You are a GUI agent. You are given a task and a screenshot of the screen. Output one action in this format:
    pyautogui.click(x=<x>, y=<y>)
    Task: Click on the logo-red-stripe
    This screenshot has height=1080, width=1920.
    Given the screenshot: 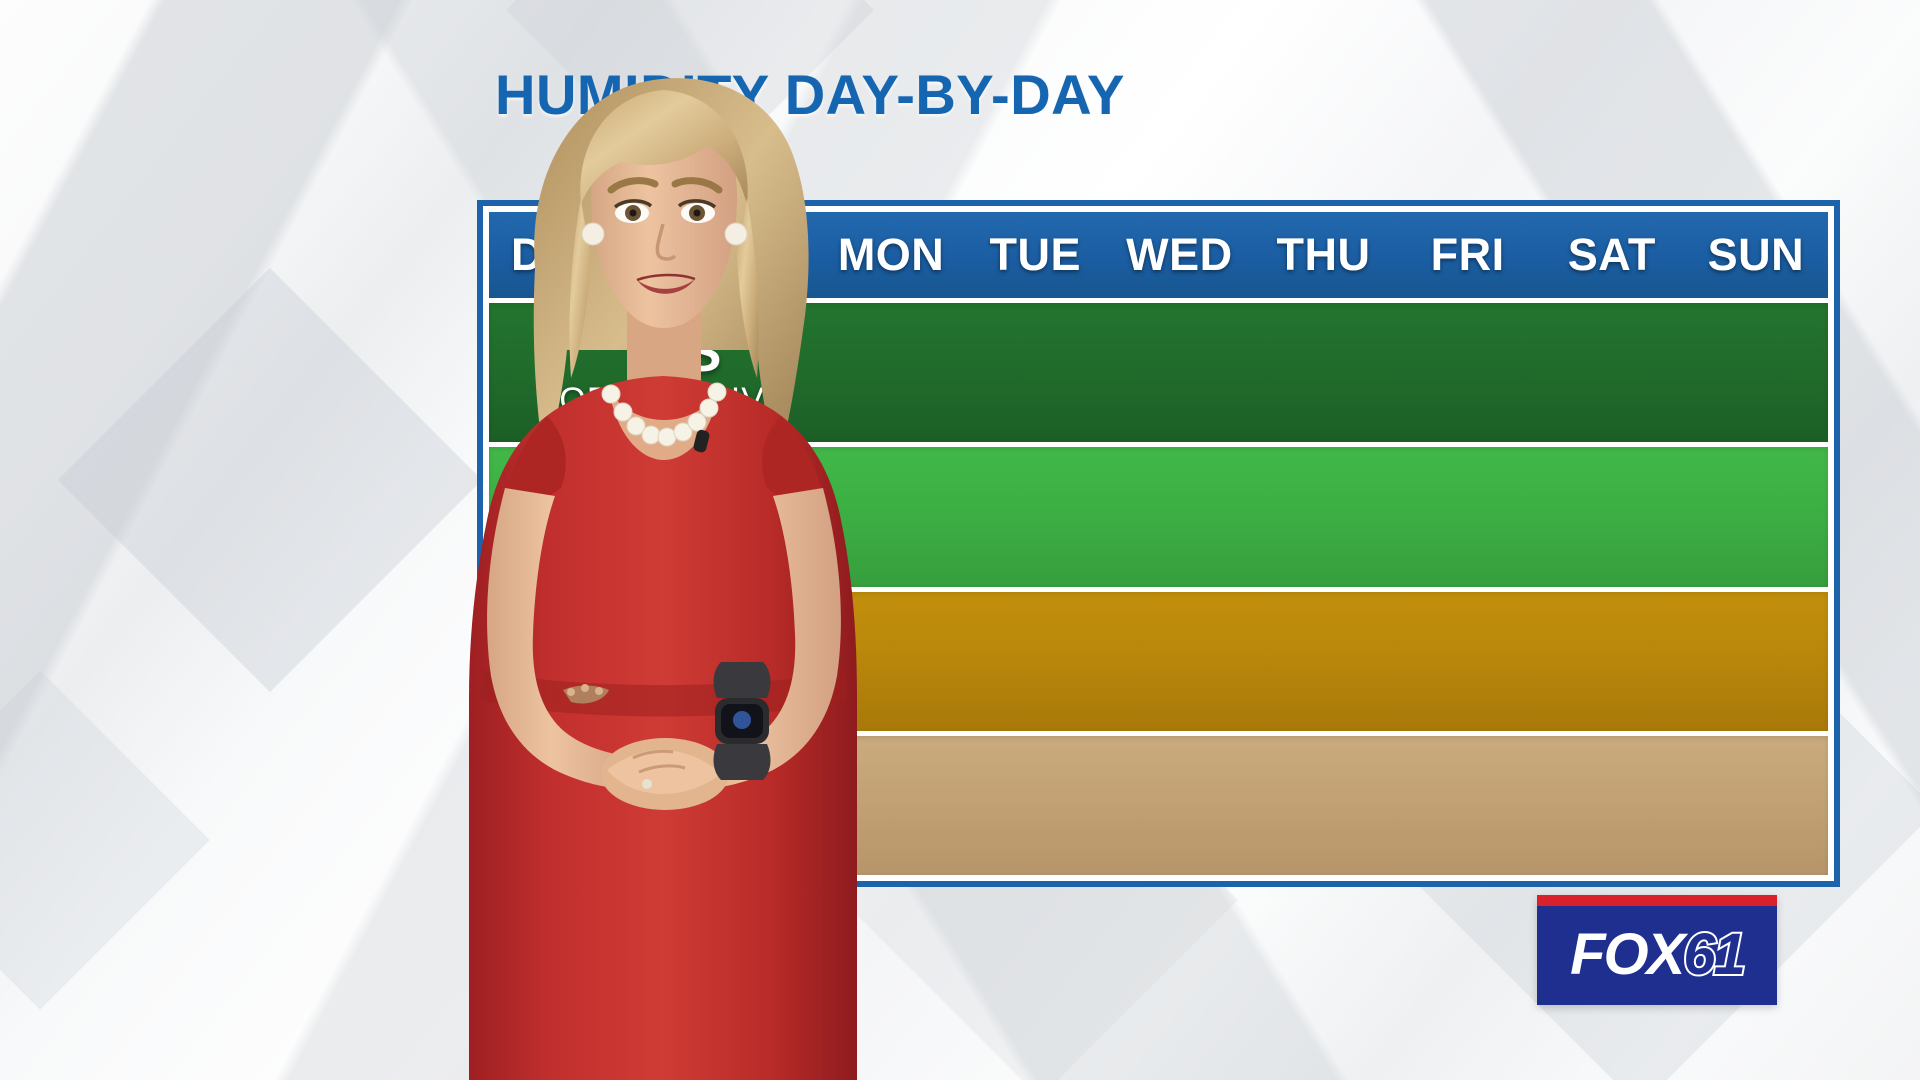 What is the action you would take?
    pyautogui.click(x=1657, y=900)
    